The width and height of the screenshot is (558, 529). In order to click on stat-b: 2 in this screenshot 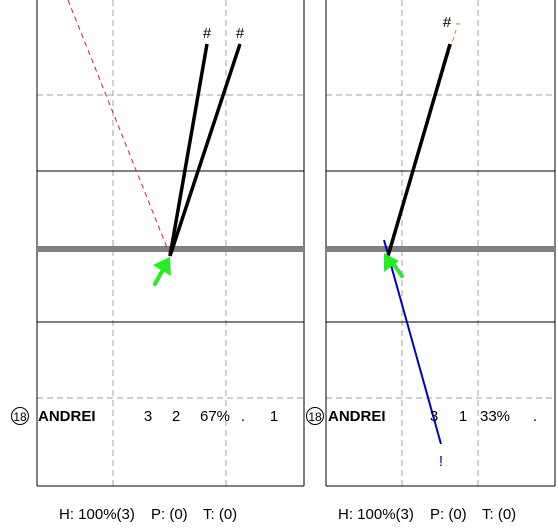, I will do `click(176, 416)`.